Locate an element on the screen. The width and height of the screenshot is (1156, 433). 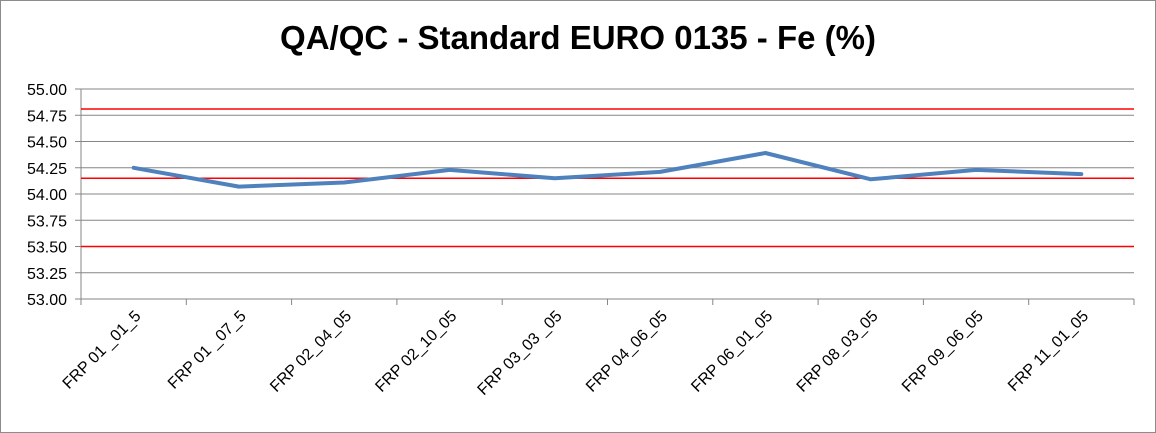
y-tick-label: 53.00 is located at coordinates (47, 300).